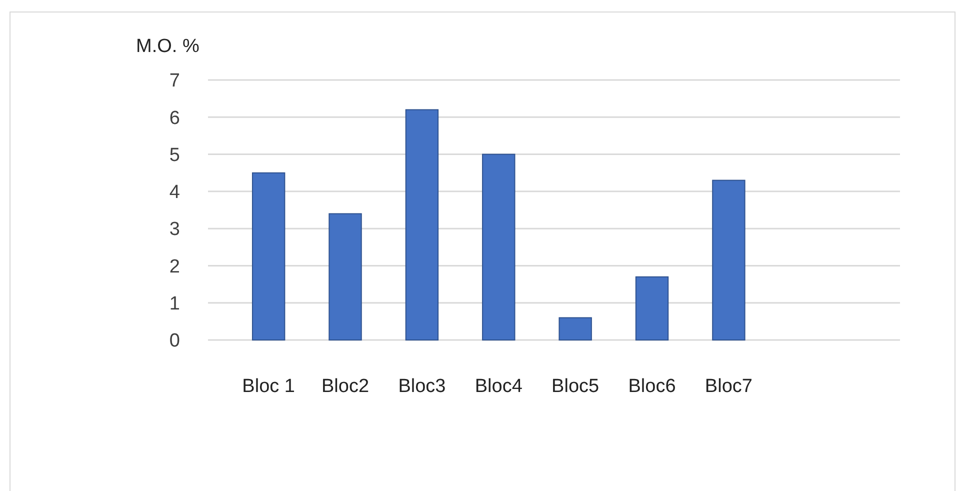 The width and height of the screenshot is (957, 491). What do you see at coordinates (268, 386) in the screenshot?
I see `x-tick-label: Bloc 1` at bounding box center [268, 386].